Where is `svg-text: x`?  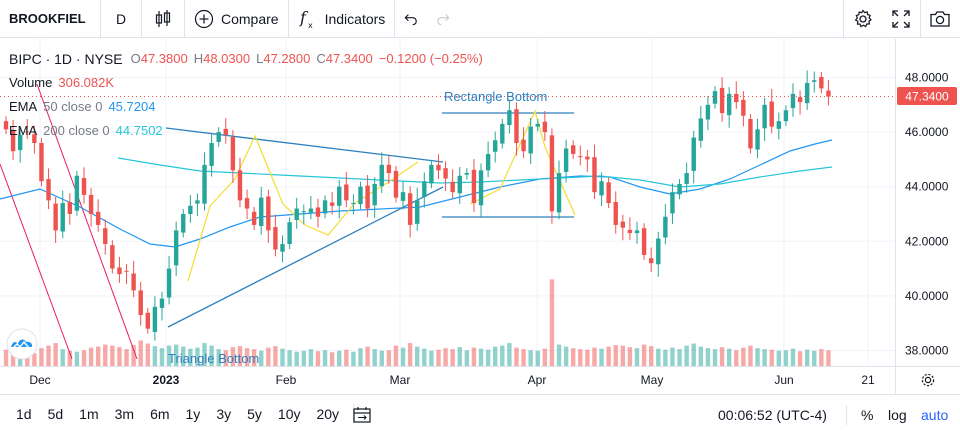 svg-text: x is located at coordinates (310, 25).